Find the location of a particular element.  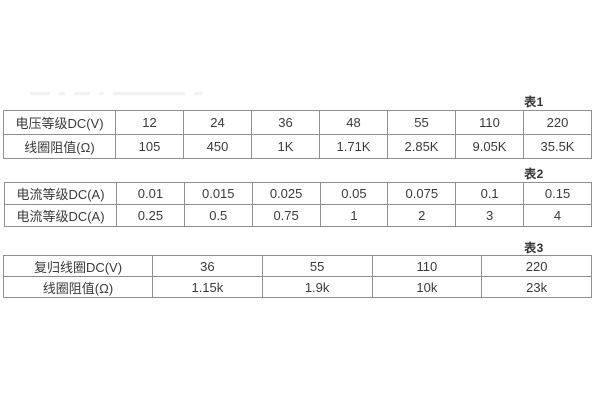

value-cell: 0.05 is located at coordinates (354, 193).